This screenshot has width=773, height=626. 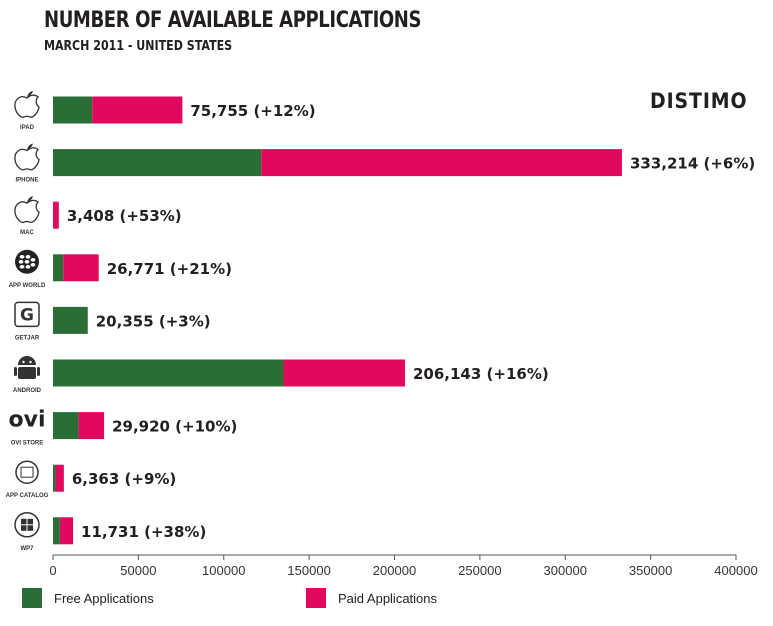 I want to click on getjar-box, so click(x=27, y=314).